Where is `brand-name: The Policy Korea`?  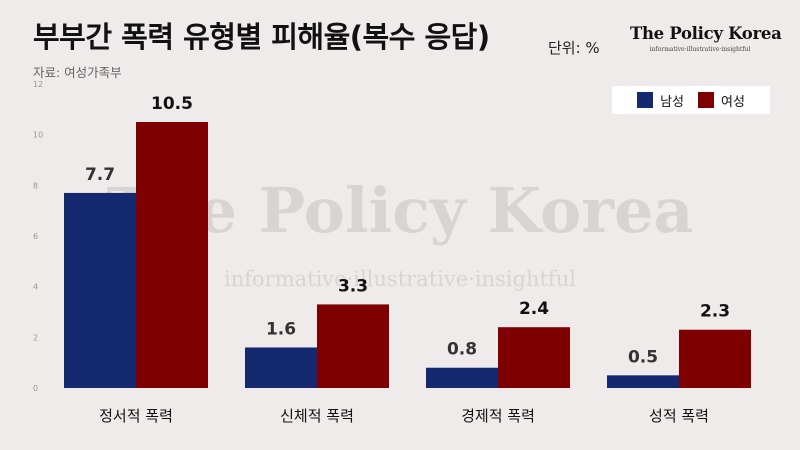 brand-name: The Policy Korea is located at coordinates (706, 33).